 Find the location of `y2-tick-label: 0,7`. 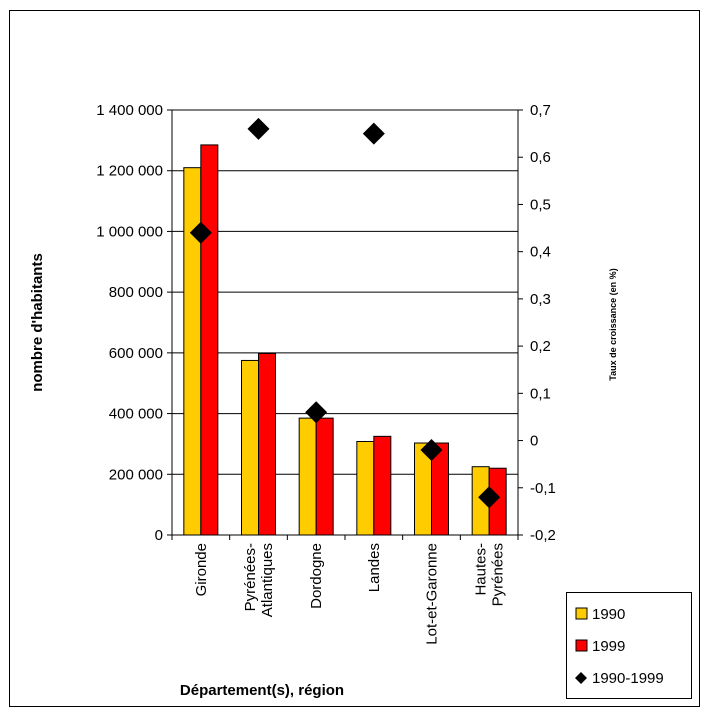

y2-tick-label: 0,7 is located at coordinates (540, 110).